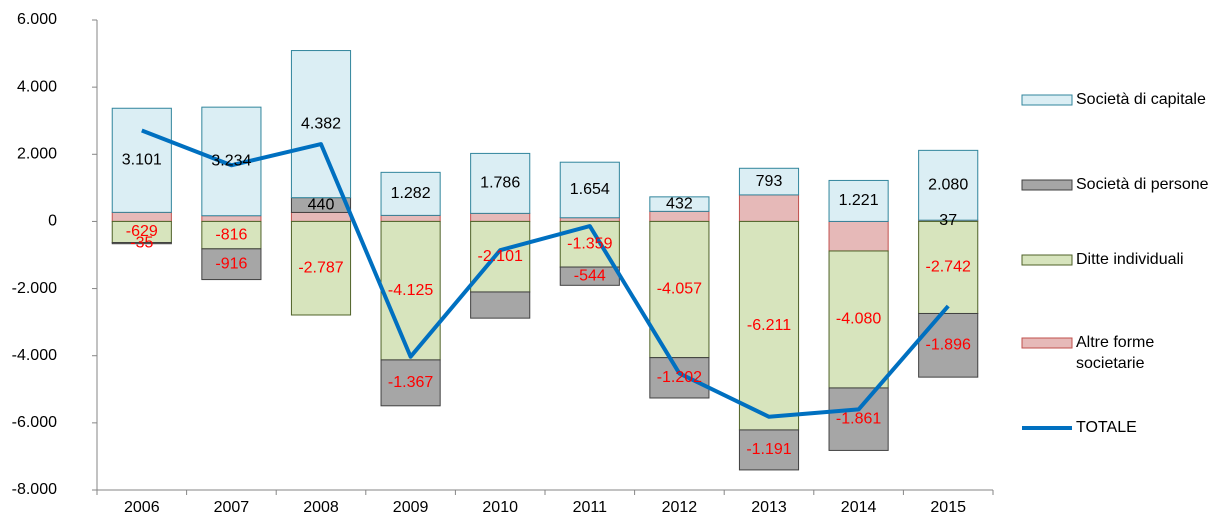 This screenshot has width=1232, height=523. I want to click on data-label: -916, so click(231, 263).